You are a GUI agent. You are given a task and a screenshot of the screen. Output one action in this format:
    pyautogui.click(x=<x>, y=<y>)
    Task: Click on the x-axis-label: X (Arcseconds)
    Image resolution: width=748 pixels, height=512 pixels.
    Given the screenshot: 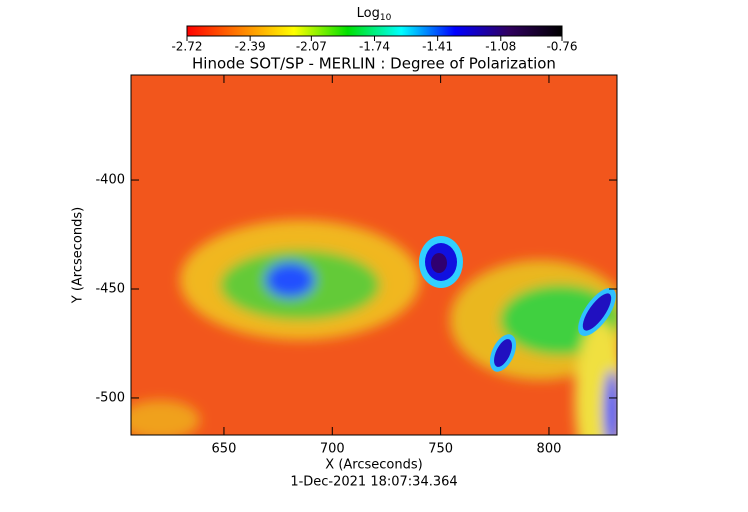 What is the action you would take?
    pyautogui.click(x=373, y=465)
    